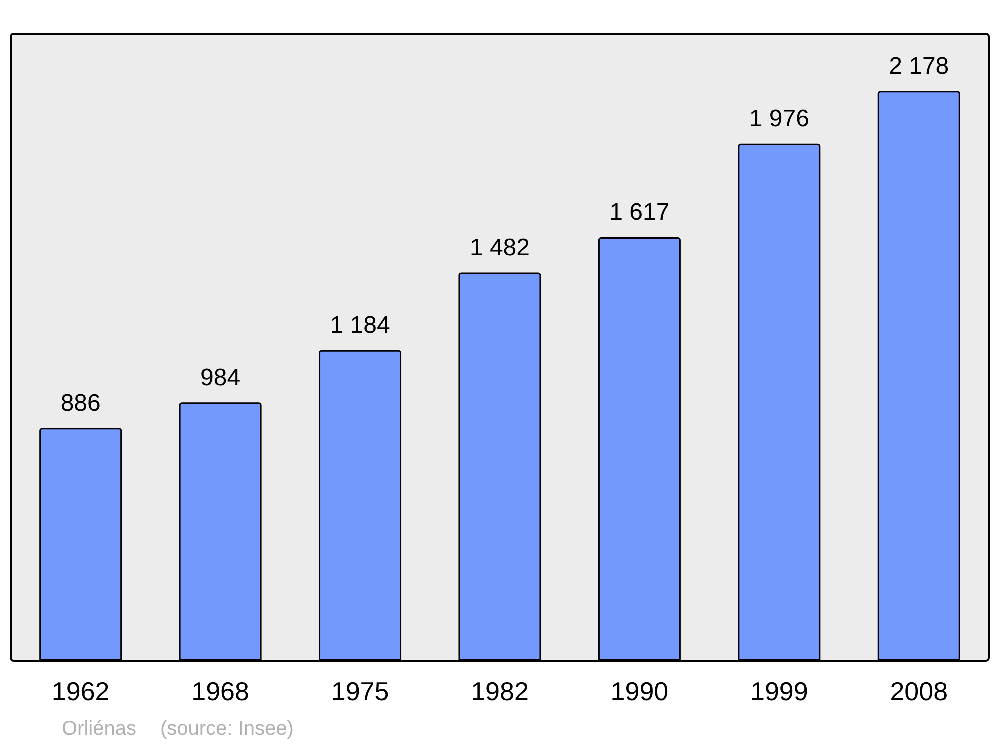  What do you see at coordinates (500, 248) in the screenshot?
I see `data-label: 1 482` at bounding box center [500, 248].